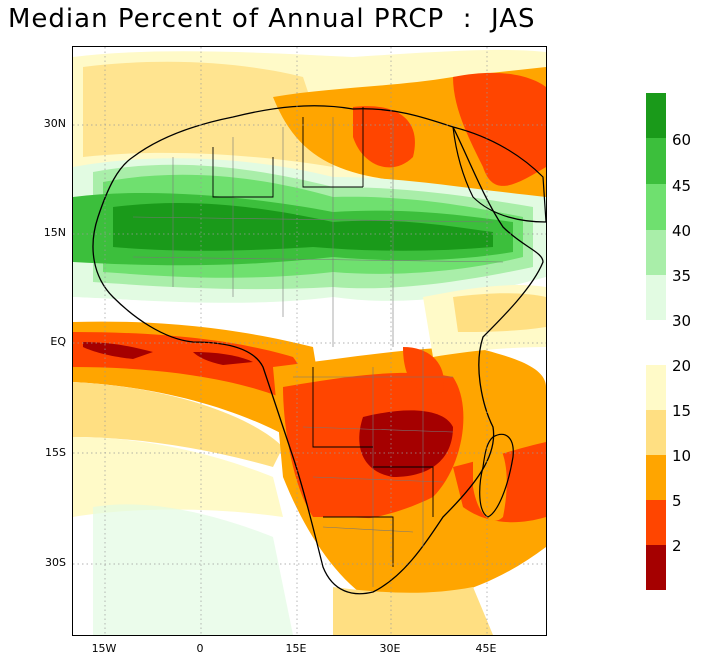 Image resolution: width=701 pixels, height=664 pixels. I want to click on x-tick-15w: 15W, so click(104, 648).